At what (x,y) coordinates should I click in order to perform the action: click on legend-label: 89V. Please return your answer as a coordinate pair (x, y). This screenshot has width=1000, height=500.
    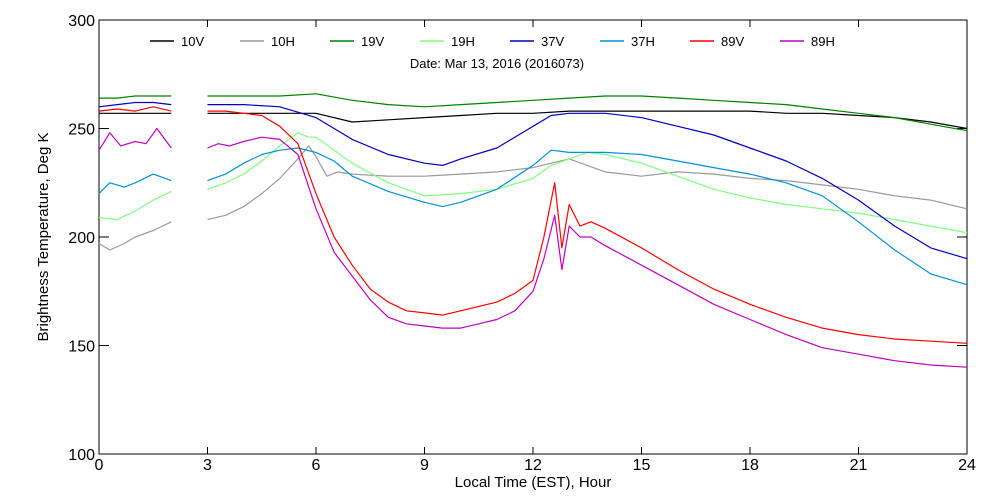
    Looking at the image, I should click on (732, 41).